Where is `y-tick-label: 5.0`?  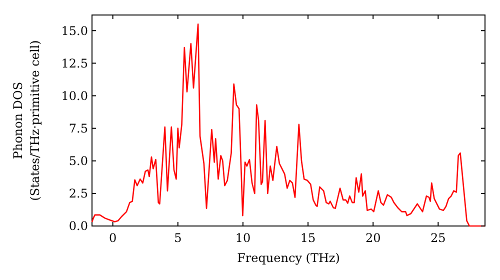
y-tick-label: 5.0 is located at coordinates (78, 161).